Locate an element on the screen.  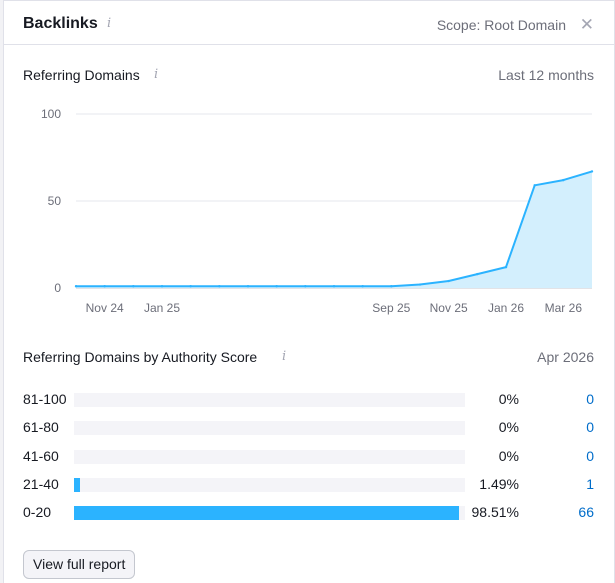
x-tick-label: Jan 25 is located at coordinates (162, 308).